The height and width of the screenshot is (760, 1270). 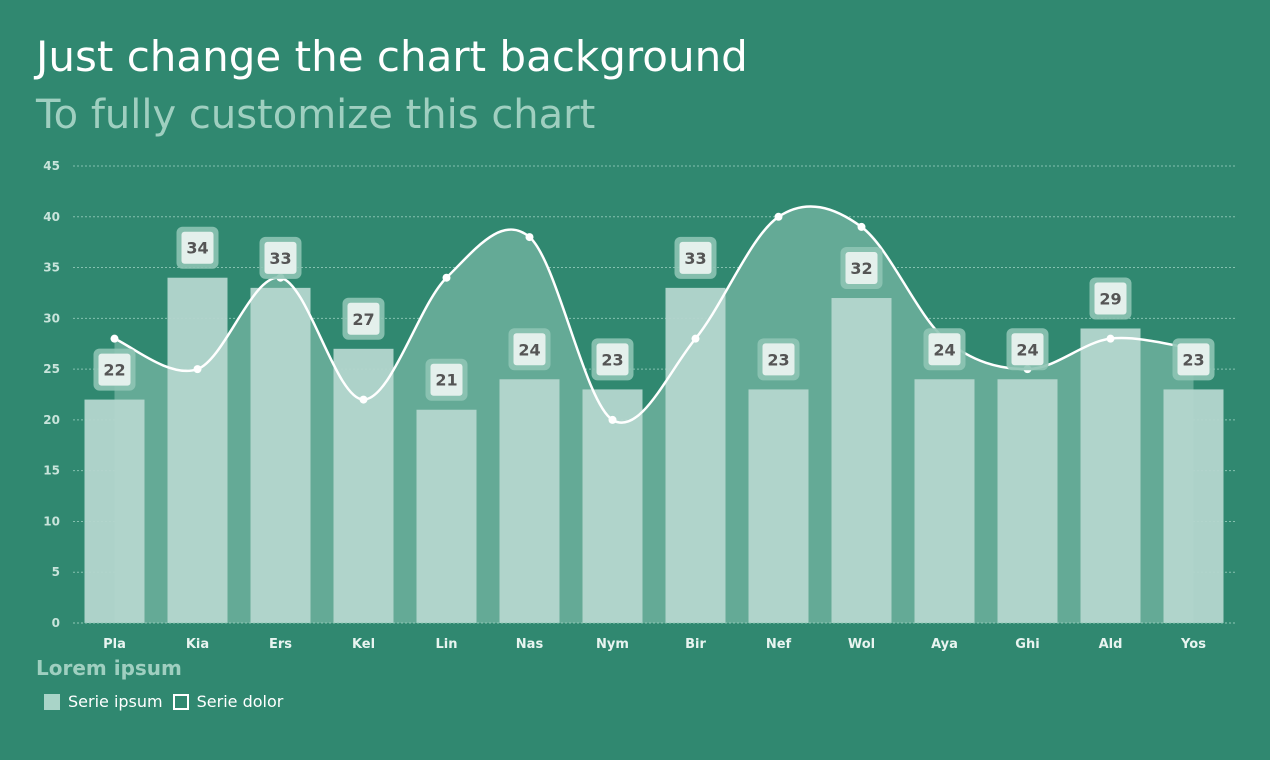 What do you see at coordinates (861, 644) in the screenshot?
I see `x-tick-label: Wol` at bounding box center [861, 644].